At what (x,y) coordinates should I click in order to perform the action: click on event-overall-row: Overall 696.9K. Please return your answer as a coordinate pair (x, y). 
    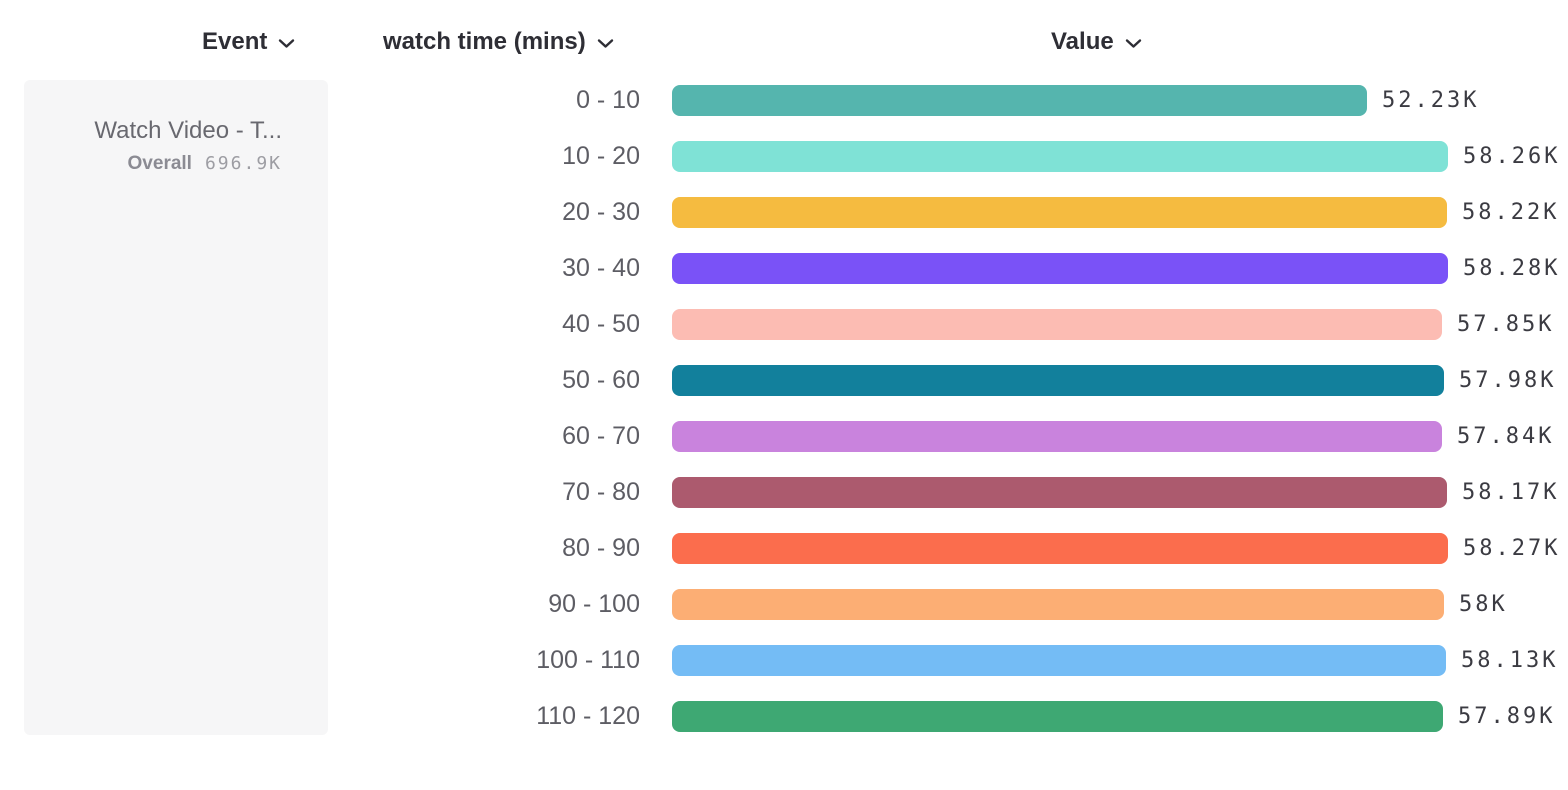
    Looking at the image, I should click on (153, 164).